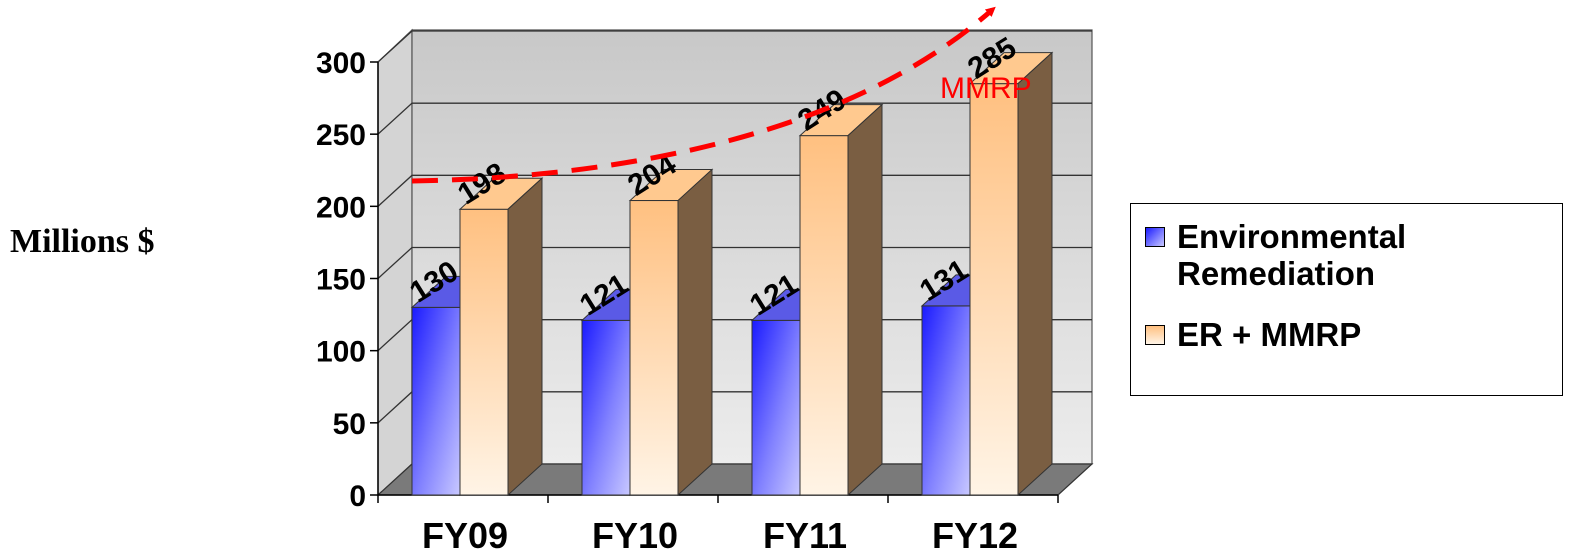 Image resolution: width=1569 pixels, height=553 pixels. What do you see at coordinates (357, 496) in the screenshot?
I see `y-tick-label: 0` at bounding box center [357, 496].